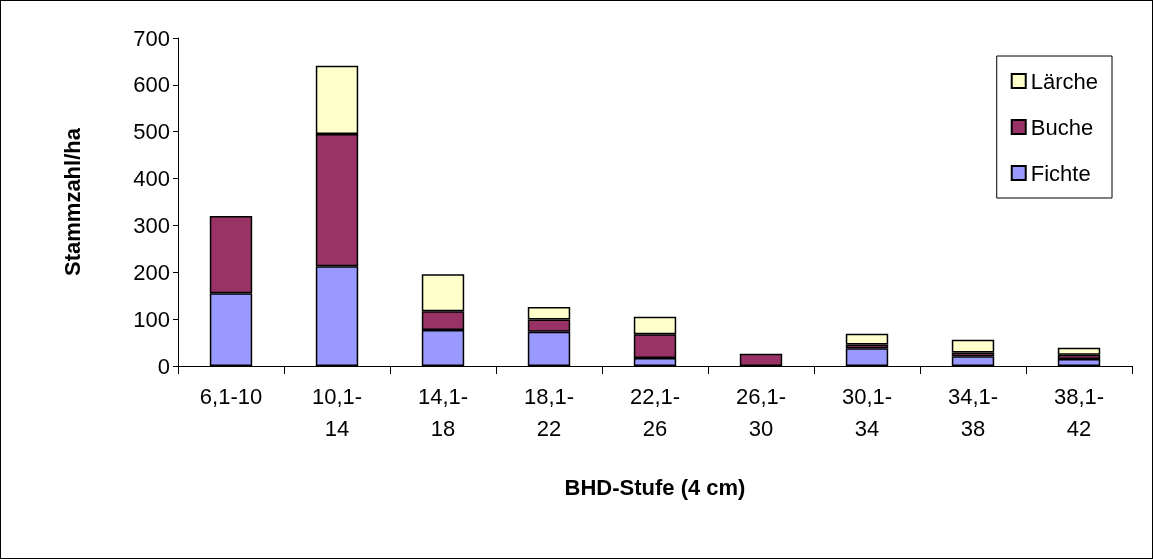 Image resolution: width=1153 pixels, height=559 pixels. I want to click on y-tick-label: 100, so click(151, 319).